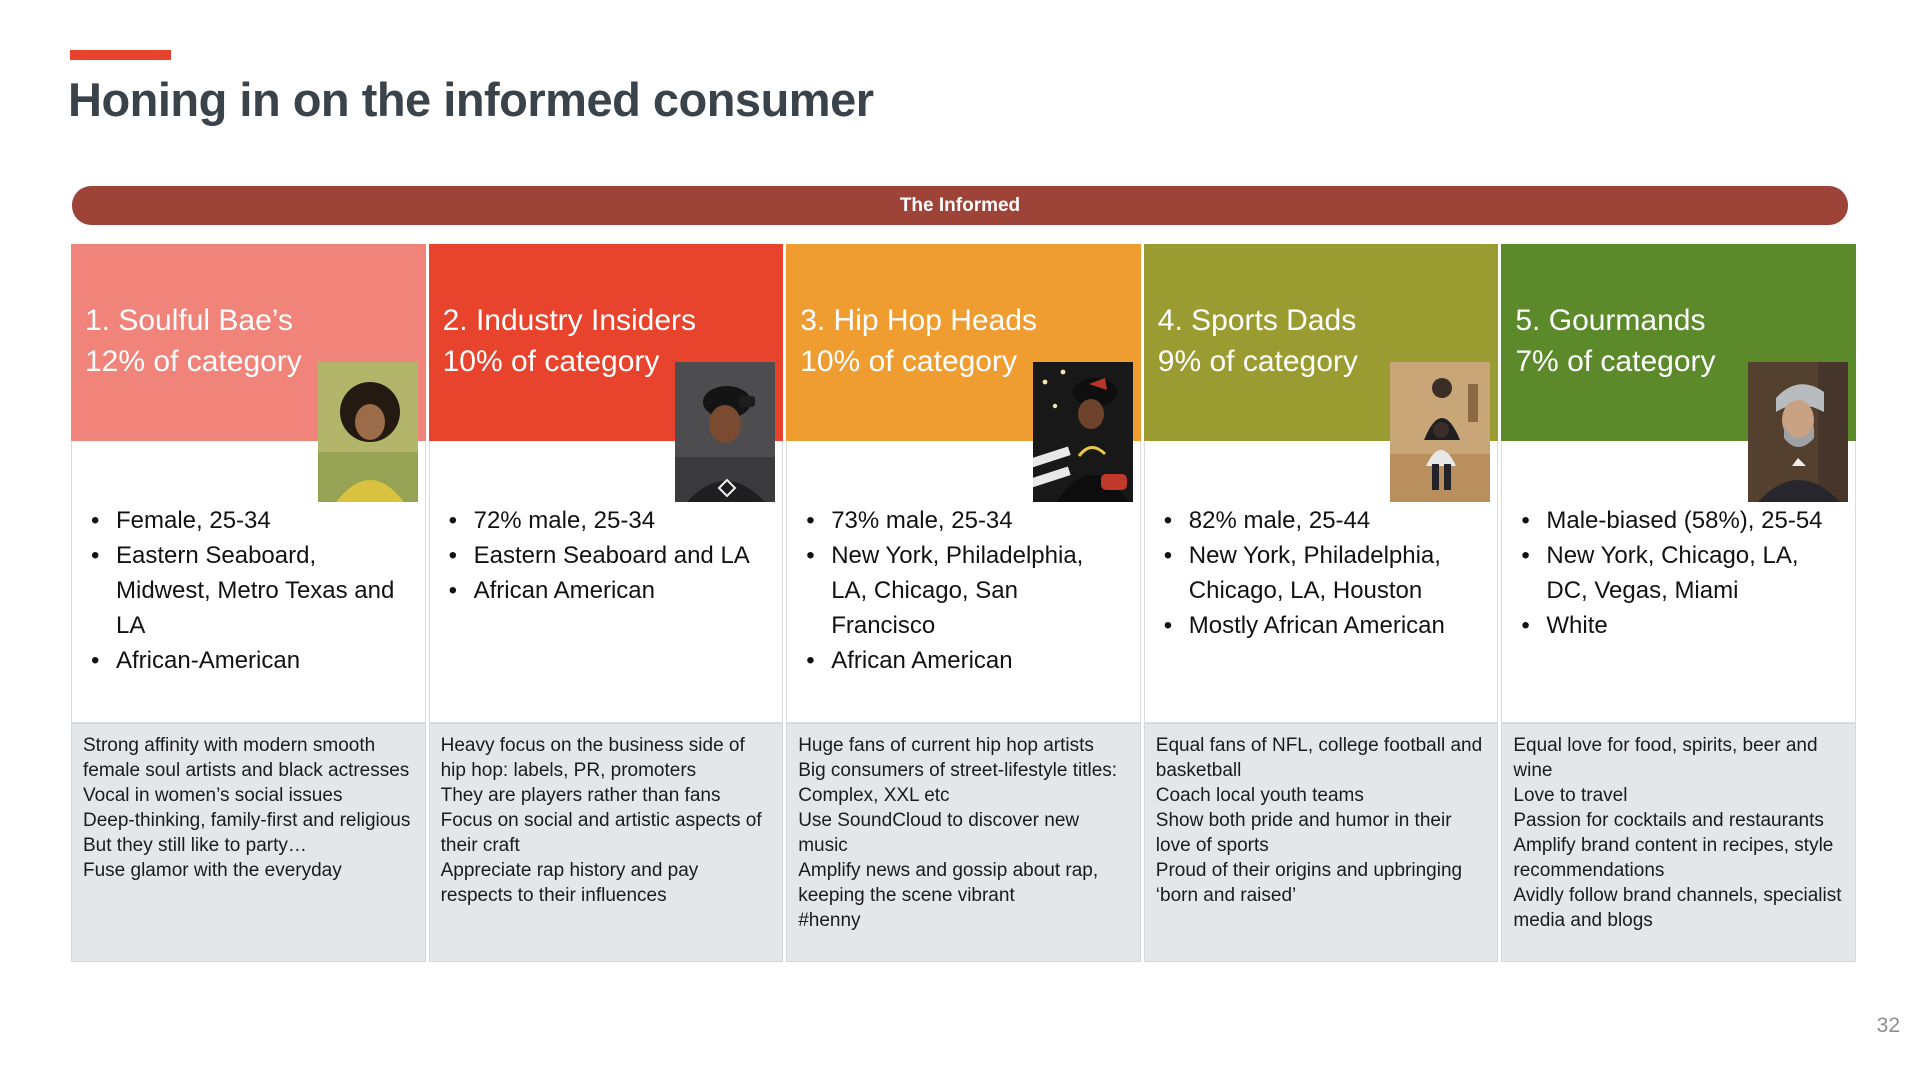 This screenshot has height=1080, width=1920. Describe the element at coordinates (959, 520) in the screenshot. I see `bullet-item: 73% male, 25-34` at that location.